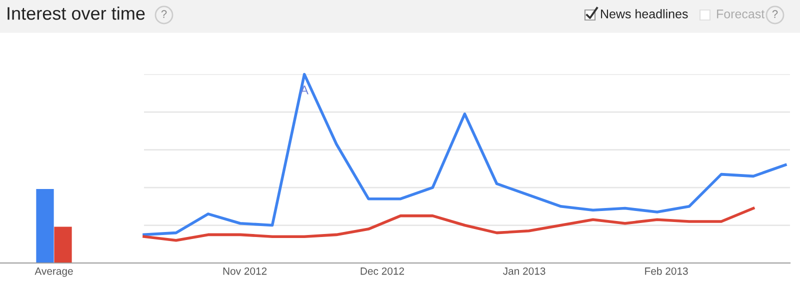 This screenshot has width=800, height=282. What do you see at coordinates (644, 13) in the screenshot?
I see `text: News headlines` at bounding box center [644, 13].